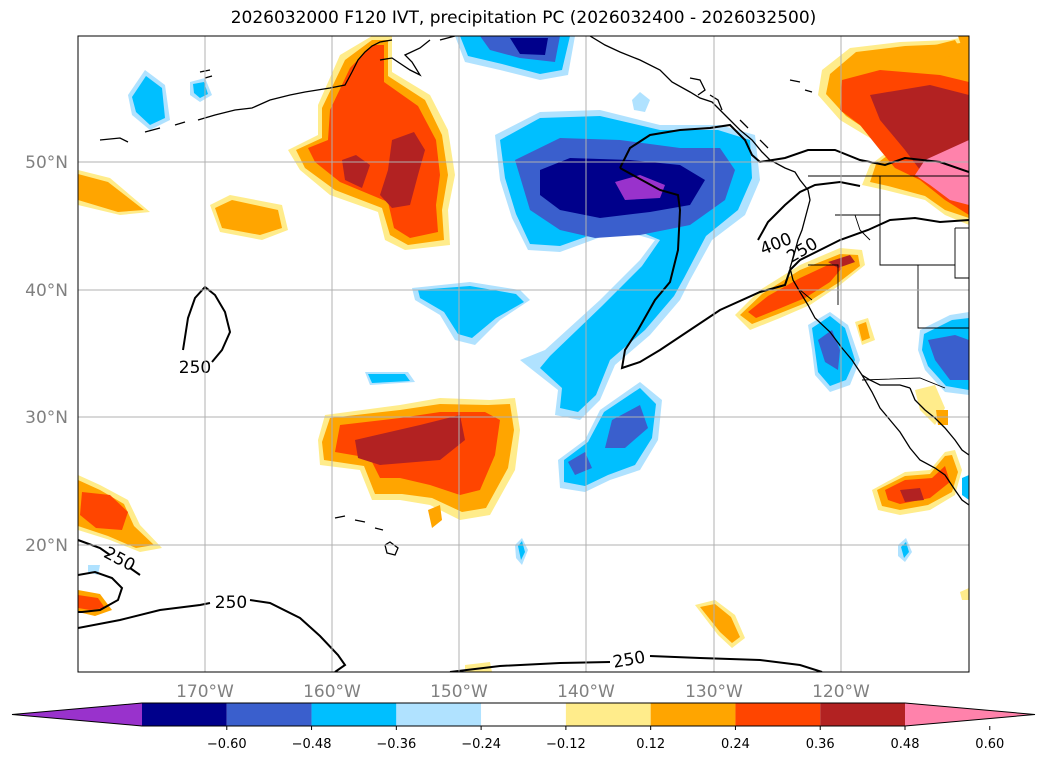  I want to click on negative-anomaly-top, so click(515, 58).